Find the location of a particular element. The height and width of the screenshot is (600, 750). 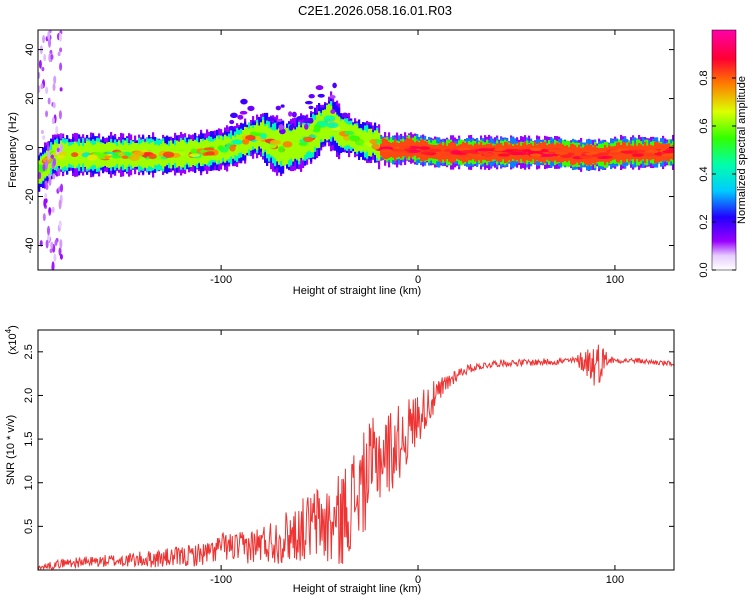

colorbar-tick-label: 0.6 is located at coordinates (704, 125).